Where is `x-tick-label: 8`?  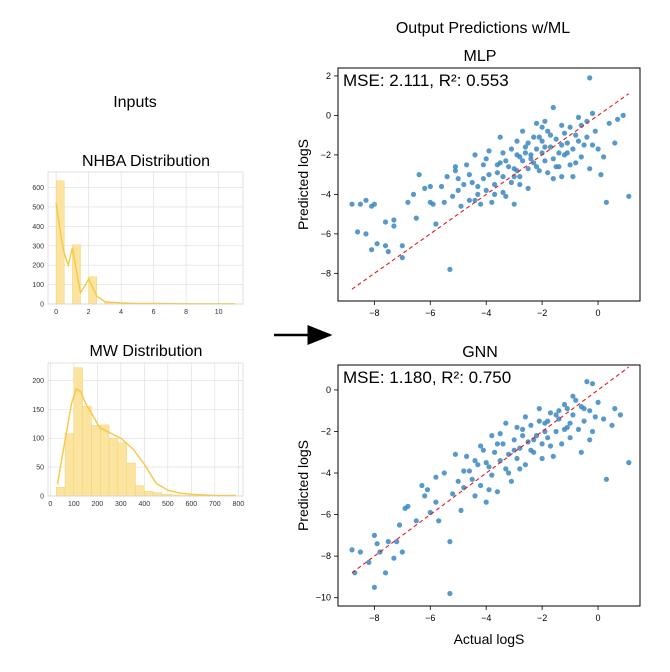 x-tick-label: 8 is located at coordinates (186, 312).